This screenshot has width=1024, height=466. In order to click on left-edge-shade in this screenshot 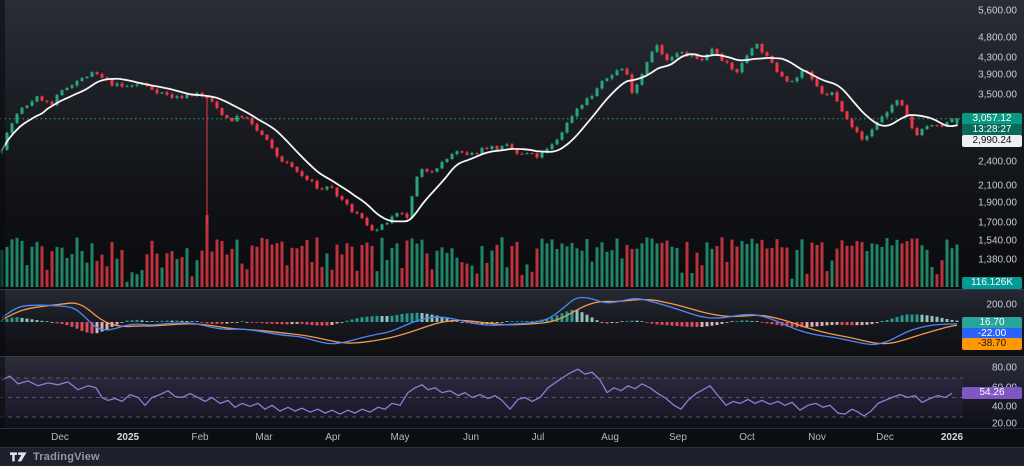, I will do `click(2, 214)`.